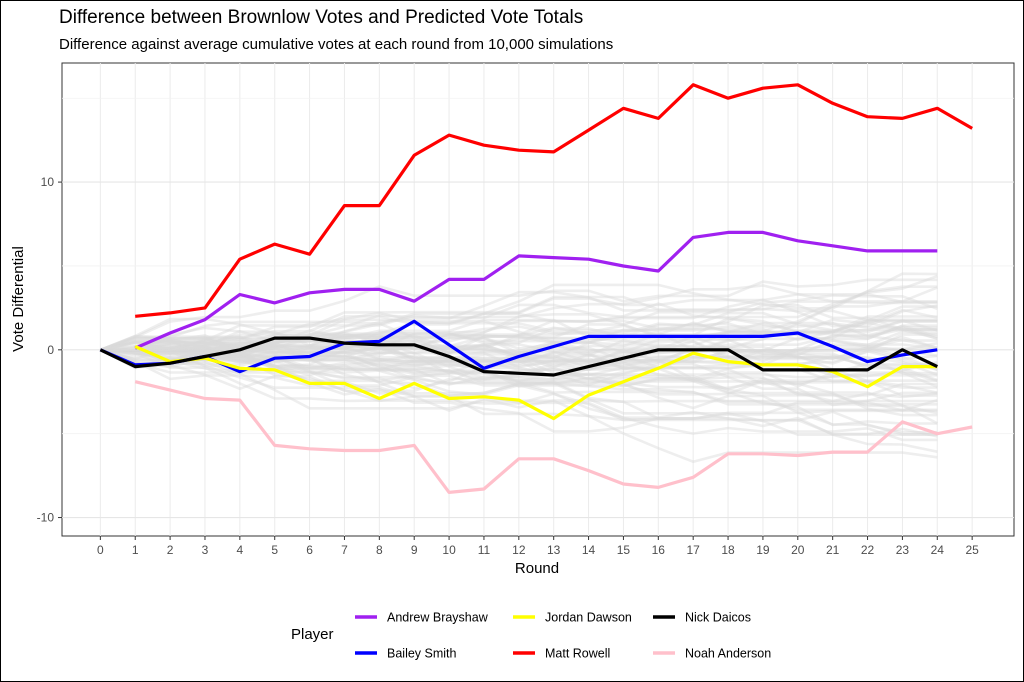  I want to click on x-tick-label: 2, so click(170, 550).